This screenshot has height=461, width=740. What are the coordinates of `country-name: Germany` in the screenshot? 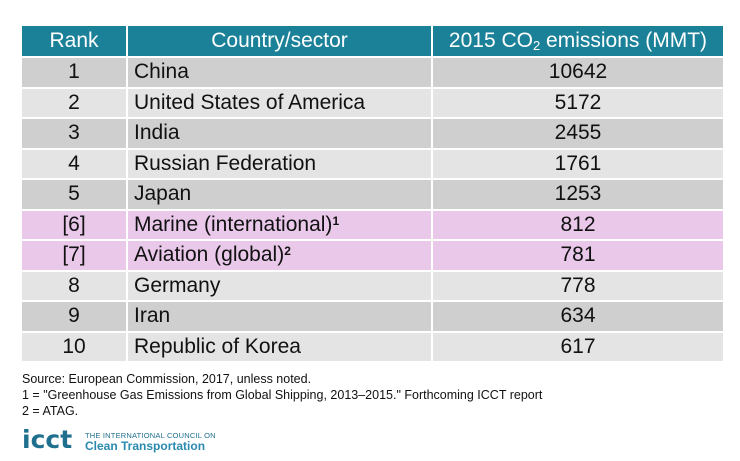 It's located at (177, 285).